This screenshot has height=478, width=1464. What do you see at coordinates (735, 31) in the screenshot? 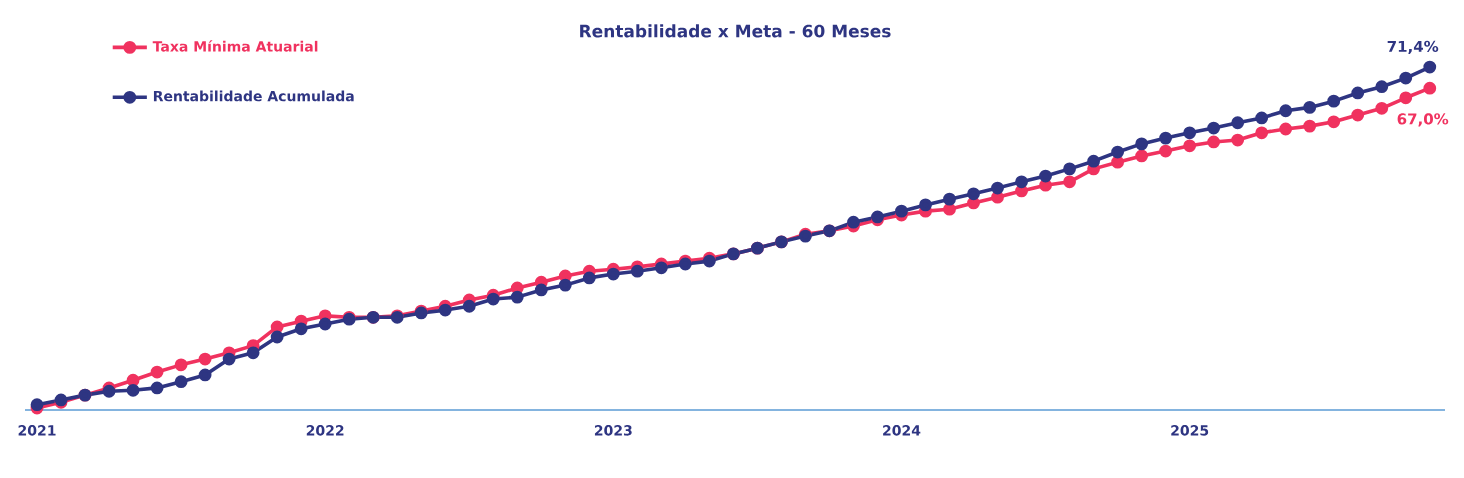
I see `chart-title: Rentabilidade x Meta - 60 Meses` at bounding box center [735, 31].